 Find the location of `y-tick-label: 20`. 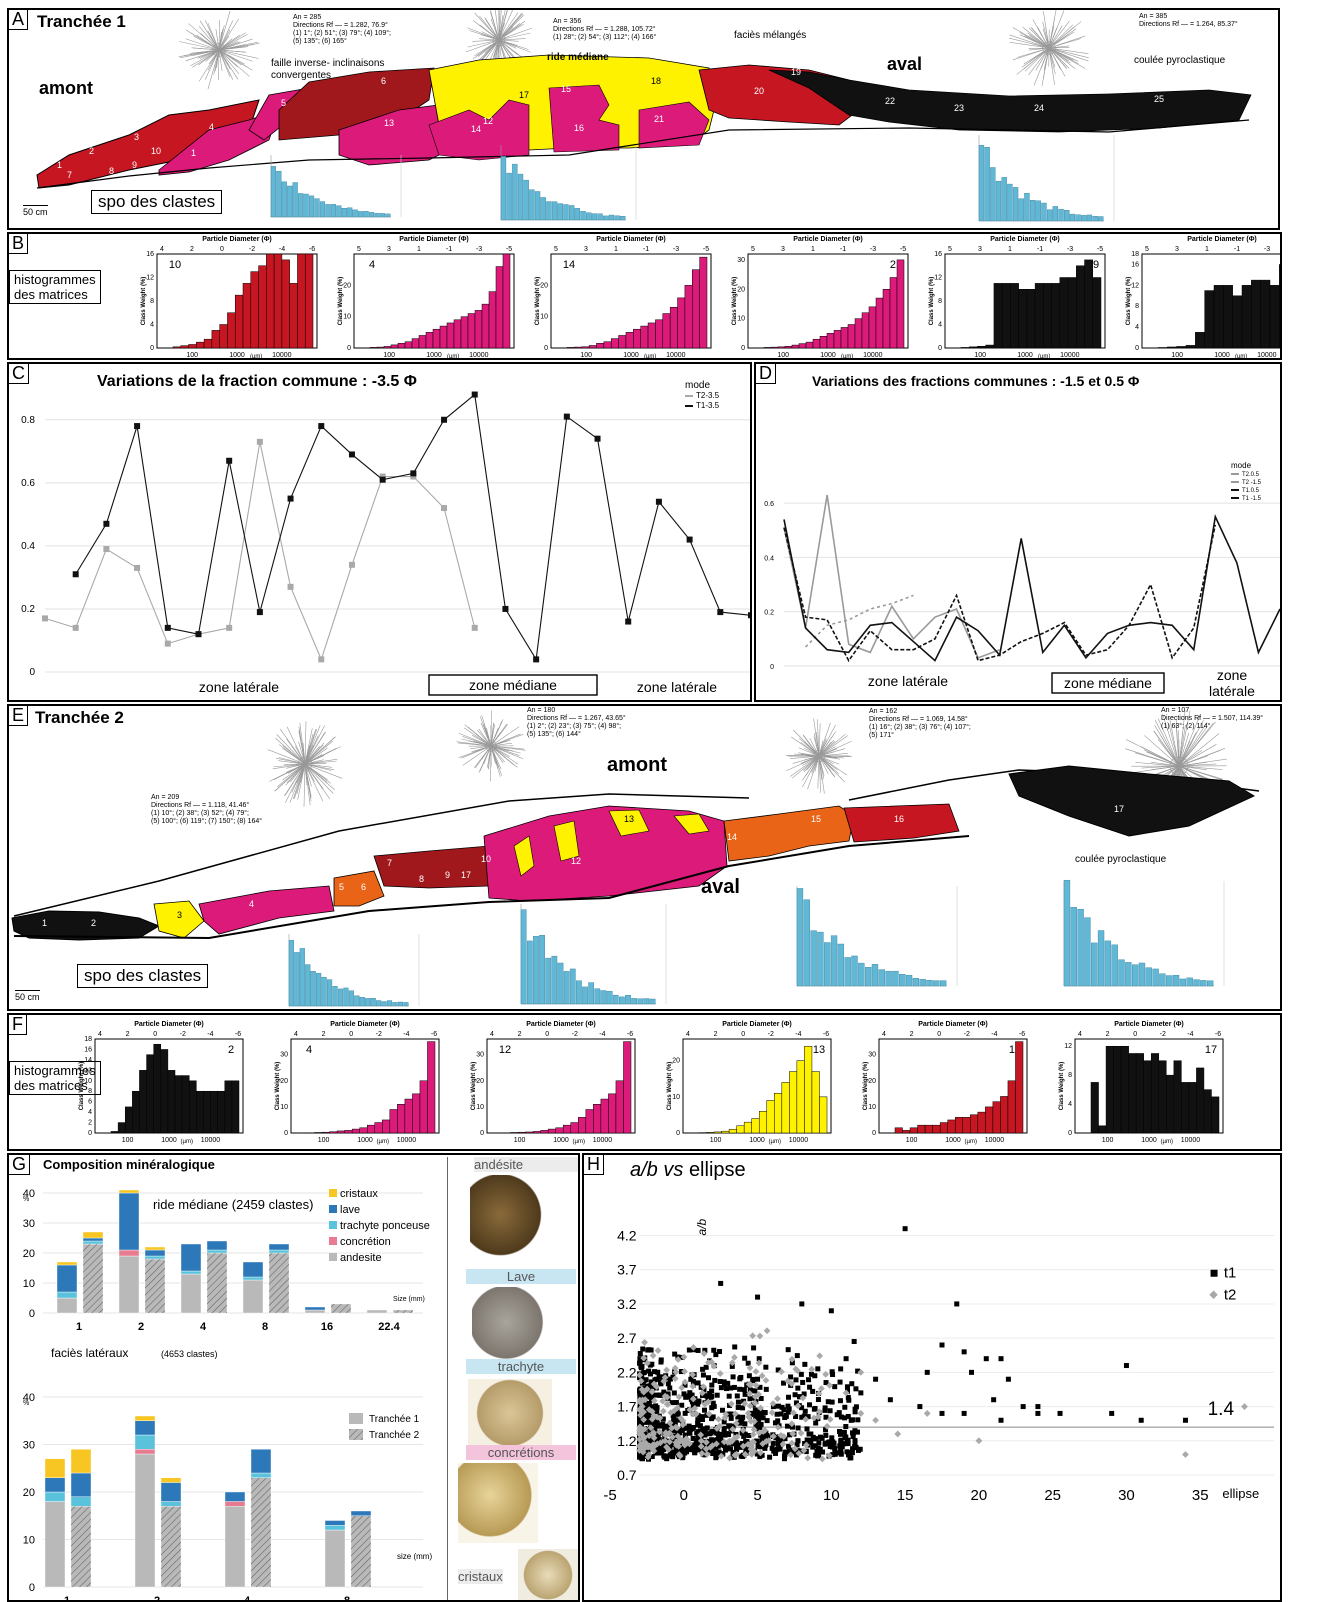

y-tick-label: 20 is located at coordinates (29, 1493).